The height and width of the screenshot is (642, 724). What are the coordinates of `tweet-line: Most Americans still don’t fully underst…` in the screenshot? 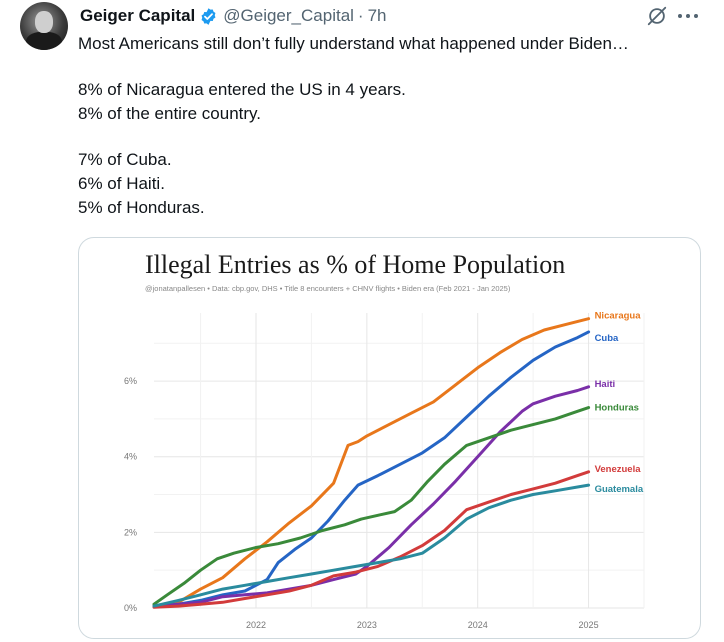 It's located at (353, 43).